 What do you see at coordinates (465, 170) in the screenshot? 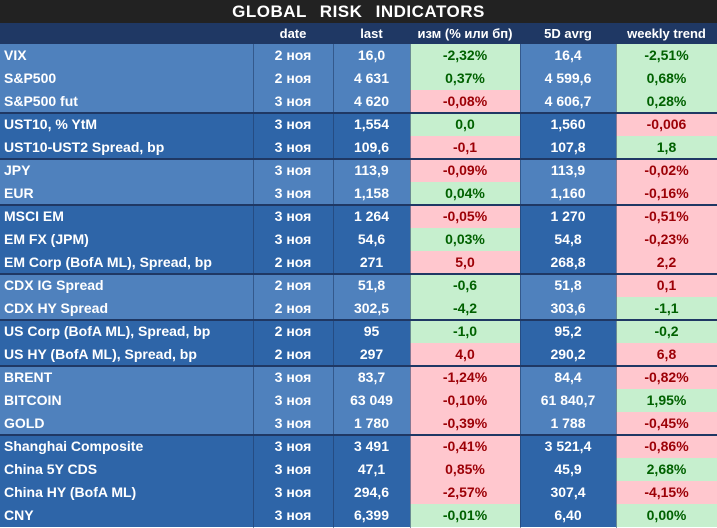
I see `change-cell: -0,09%` at bounding box center [465, 170].